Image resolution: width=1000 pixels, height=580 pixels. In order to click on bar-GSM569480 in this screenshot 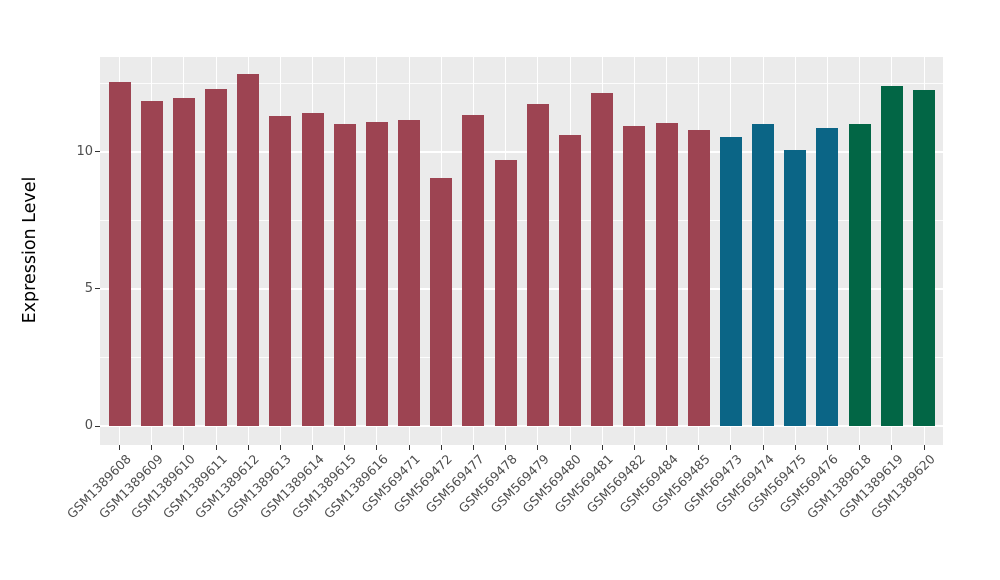, I will do `click(570, 280)`.